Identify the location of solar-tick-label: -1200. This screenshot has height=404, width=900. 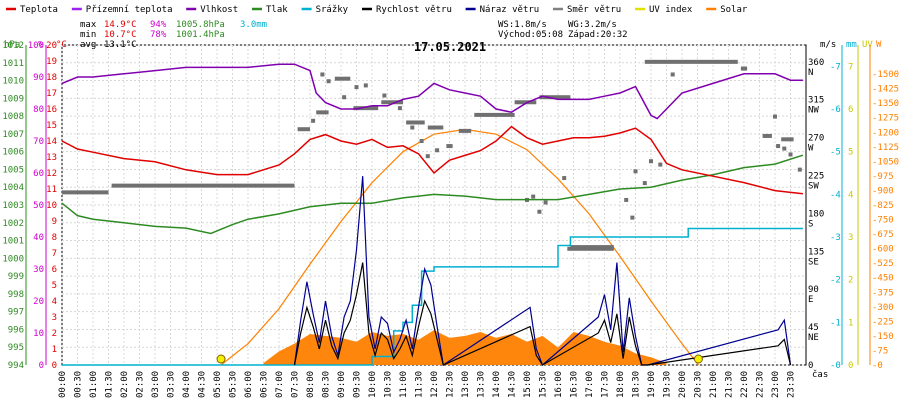
(885, 133).